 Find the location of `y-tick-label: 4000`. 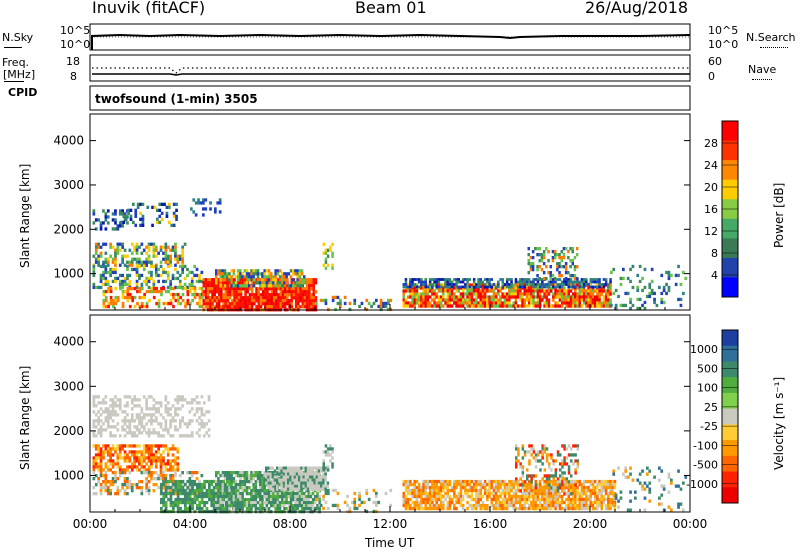

y-tick-label: 4000 is located at coordinates (68, 141).